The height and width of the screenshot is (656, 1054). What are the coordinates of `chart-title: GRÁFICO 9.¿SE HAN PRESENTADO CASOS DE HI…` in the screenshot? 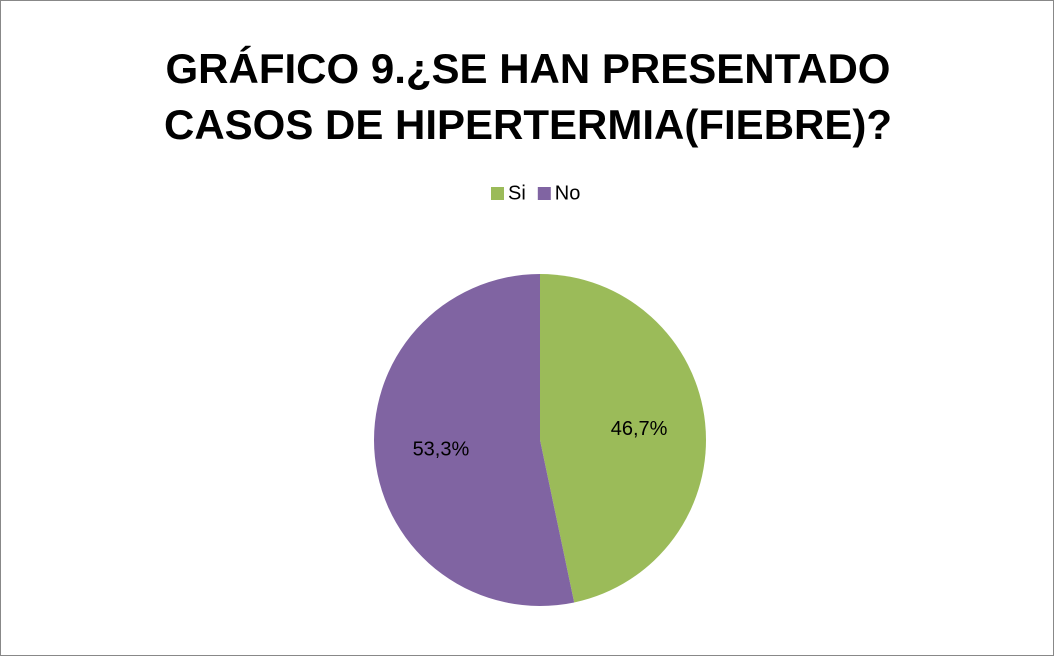 It's located at (528, 96).